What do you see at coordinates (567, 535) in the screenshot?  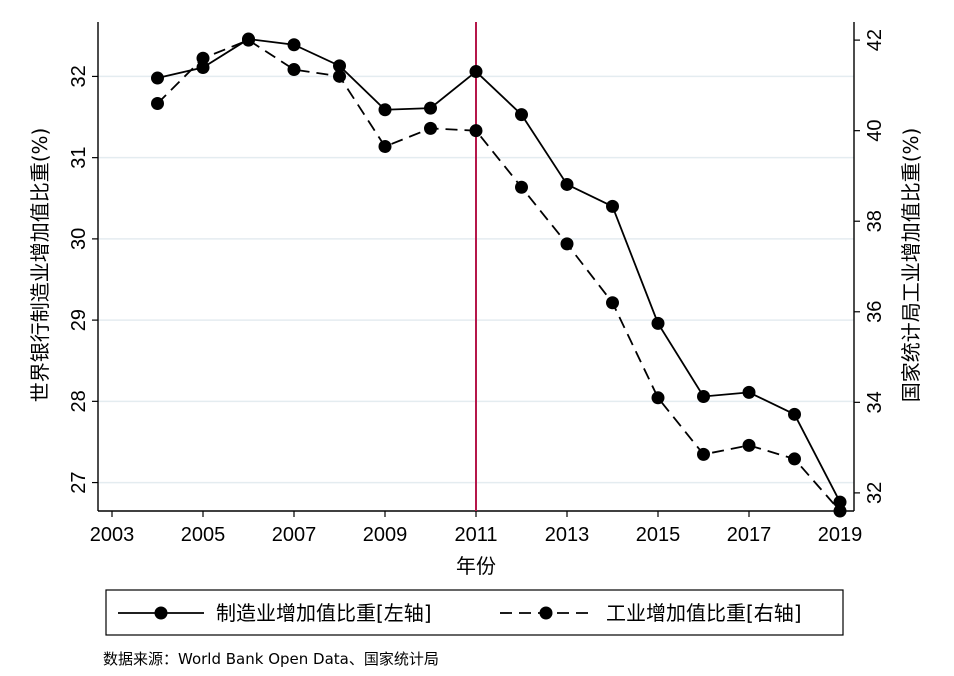 I see `x-tick-label: 2013` at bounding box center [567, 535].